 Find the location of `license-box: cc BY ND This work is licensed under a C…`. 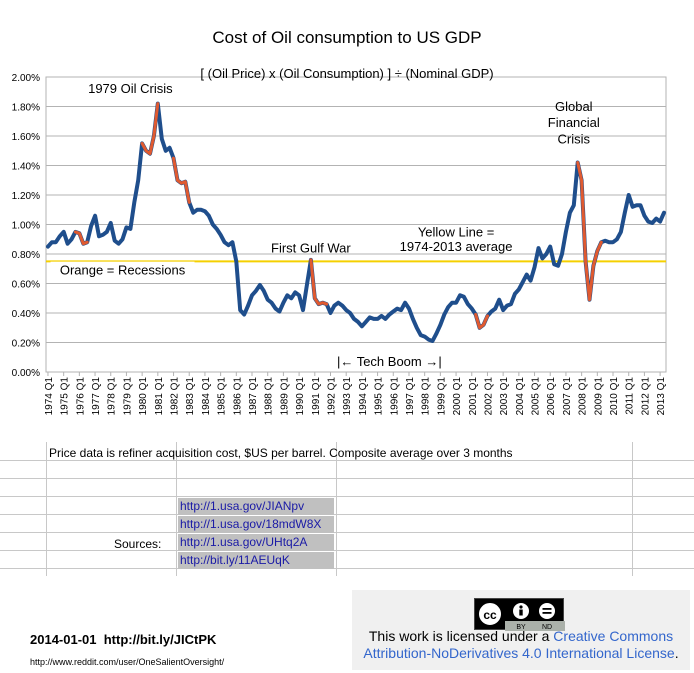

license-box: cc BY ND This work is licensed under a C… is located at coordinates (521, 630).